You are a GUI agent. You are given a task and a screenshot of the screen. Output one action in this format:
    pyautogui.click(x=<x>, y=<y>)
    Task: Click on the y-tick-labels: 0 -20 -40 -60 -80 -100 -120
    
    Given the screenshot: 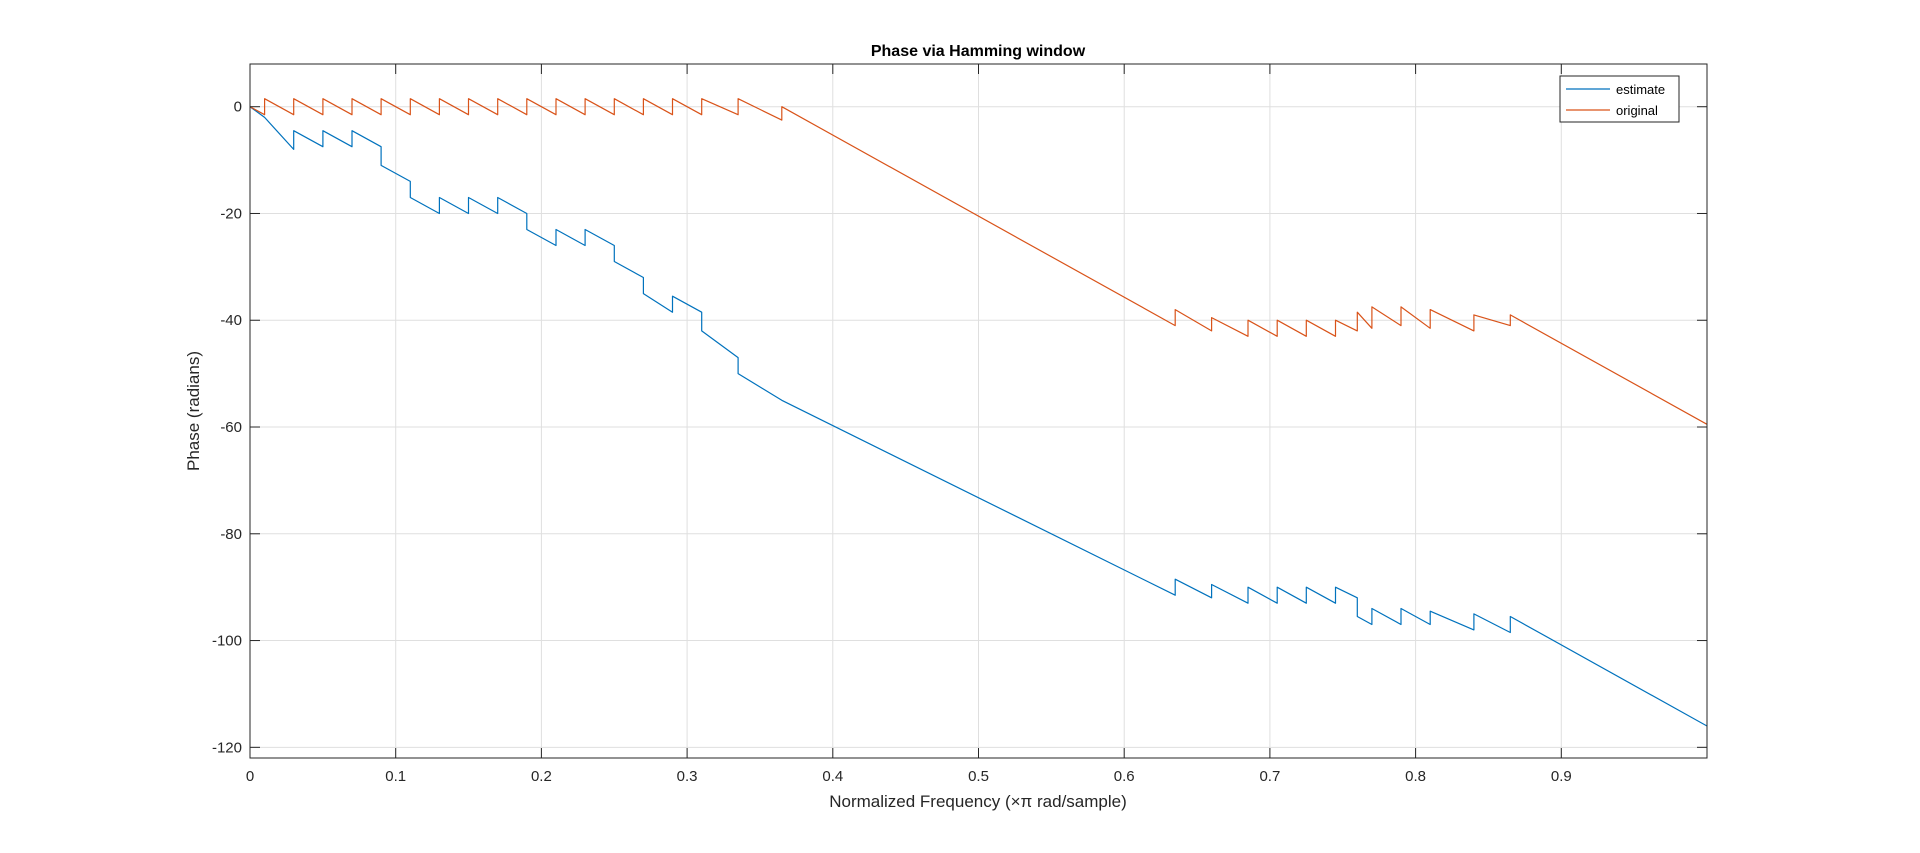 What is the action you would take?
    pyautogui.click(x=227, y=428)
    